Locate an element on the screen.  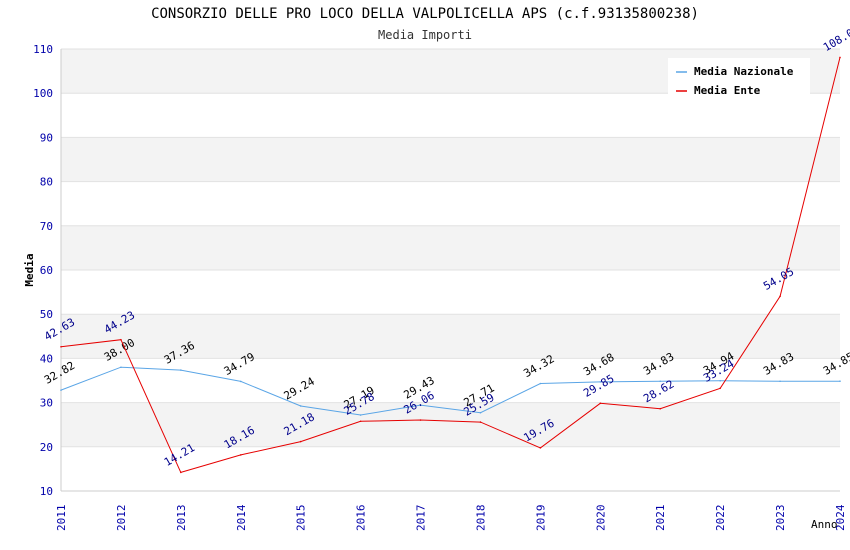
y-tick-label: 40 is located at coordinates (46, 358).